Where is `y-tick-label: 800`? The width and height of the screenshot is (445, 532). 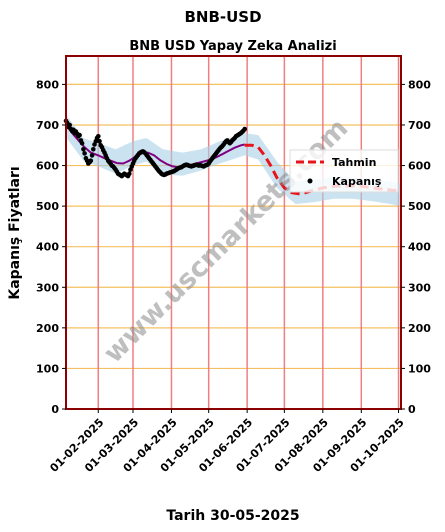
y-tick-label: 800 is located at coordinates (47, 84).